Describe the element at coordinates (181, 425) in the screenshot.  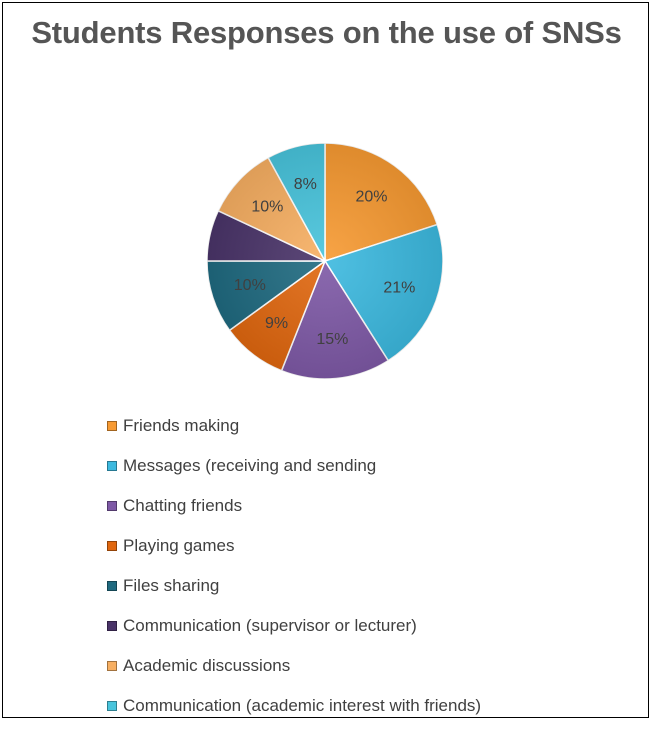
I see `legend-label: Friends making` at that location.